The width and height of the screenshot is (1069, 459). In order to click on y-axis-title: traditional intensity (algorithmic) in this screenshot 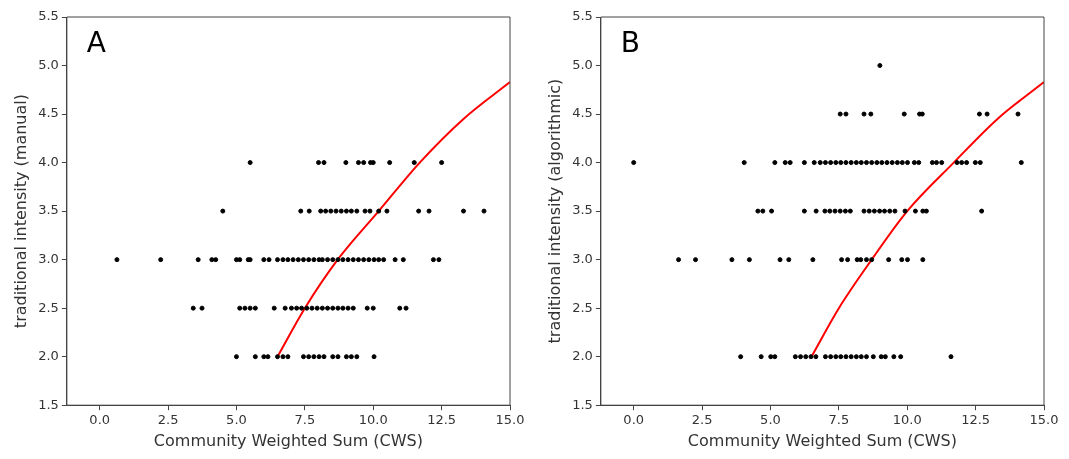, I will do `click(554, 211)`.